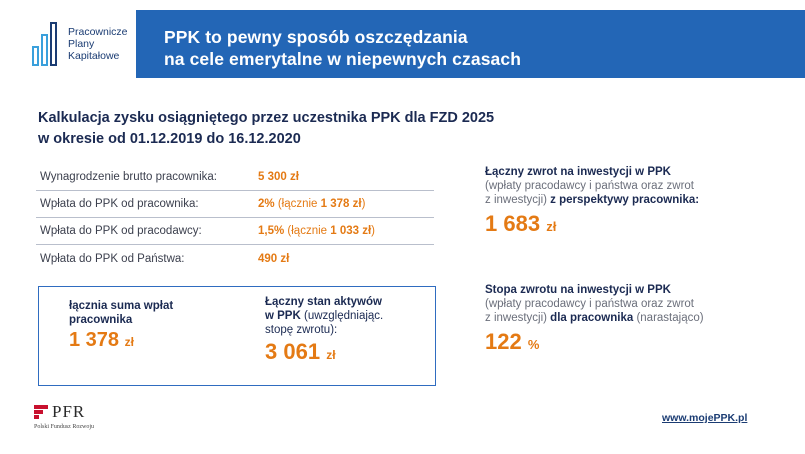 This screenshot has width=805, height=454. Describe the element at coordinates (101, 320) in the screenshot. I see `label-line: pracownika` at that location.